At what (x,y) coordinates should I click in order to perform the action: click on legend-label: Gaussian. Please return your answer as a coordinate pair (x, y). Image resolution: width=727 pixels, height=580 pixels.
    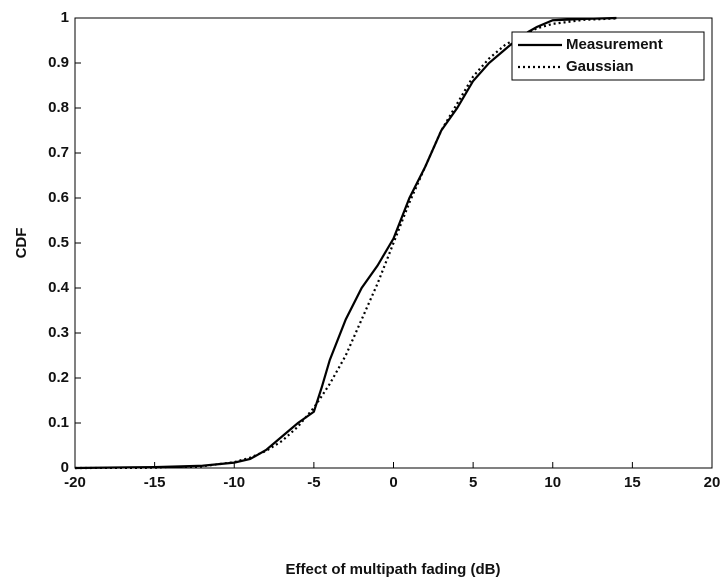
    Looking at the image, I should click on (600, 66).